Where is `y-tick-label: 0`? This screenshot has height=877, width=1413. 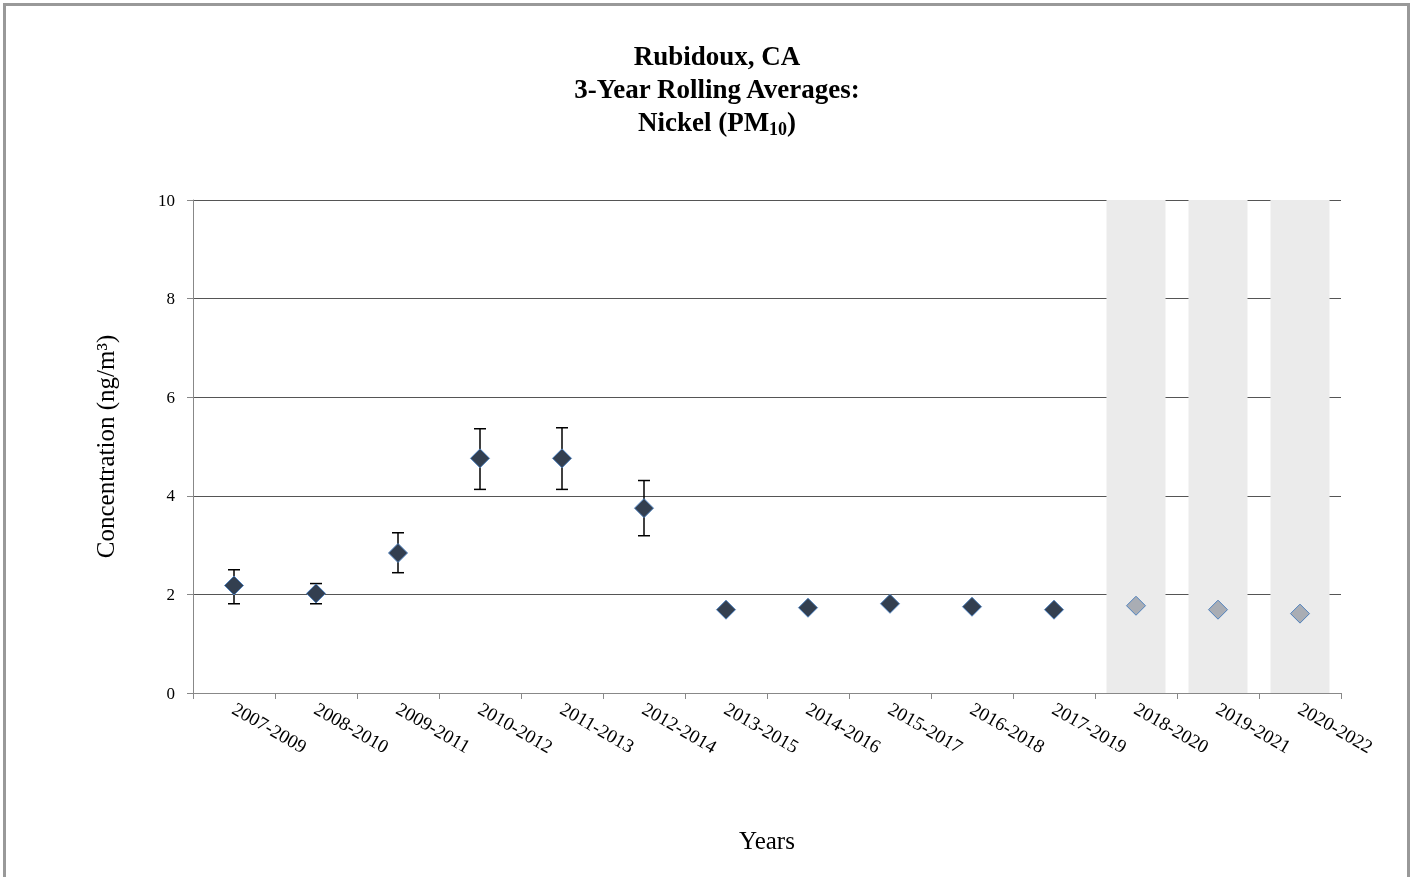
y-tick-label: 0 is located at coordinates (170, 693).